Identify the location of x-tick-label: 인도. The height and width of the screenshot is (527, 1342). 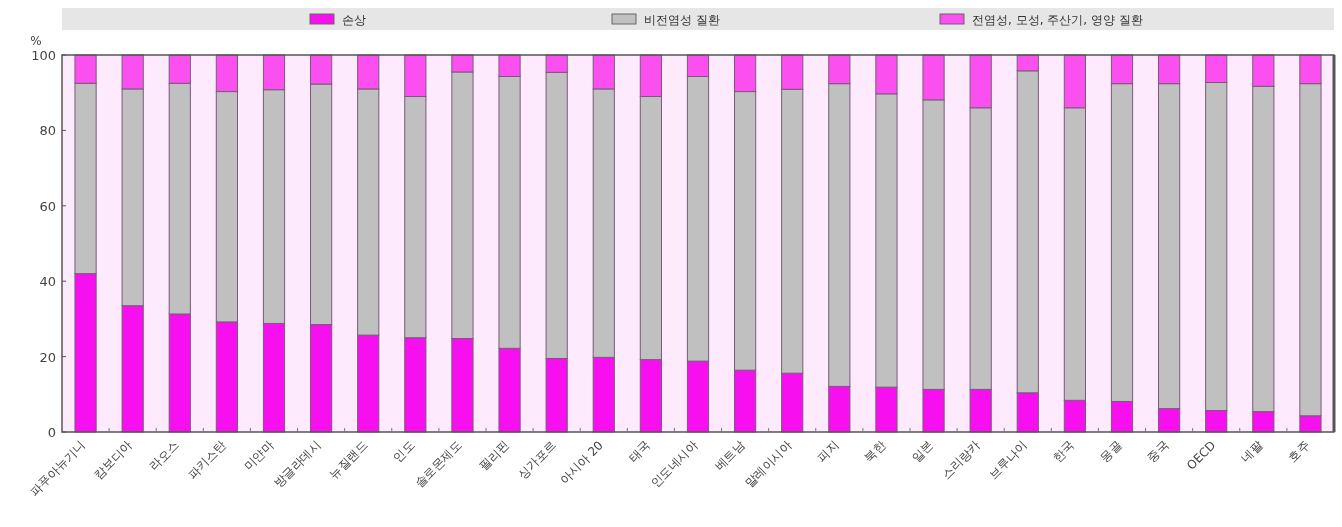
(404, 452).